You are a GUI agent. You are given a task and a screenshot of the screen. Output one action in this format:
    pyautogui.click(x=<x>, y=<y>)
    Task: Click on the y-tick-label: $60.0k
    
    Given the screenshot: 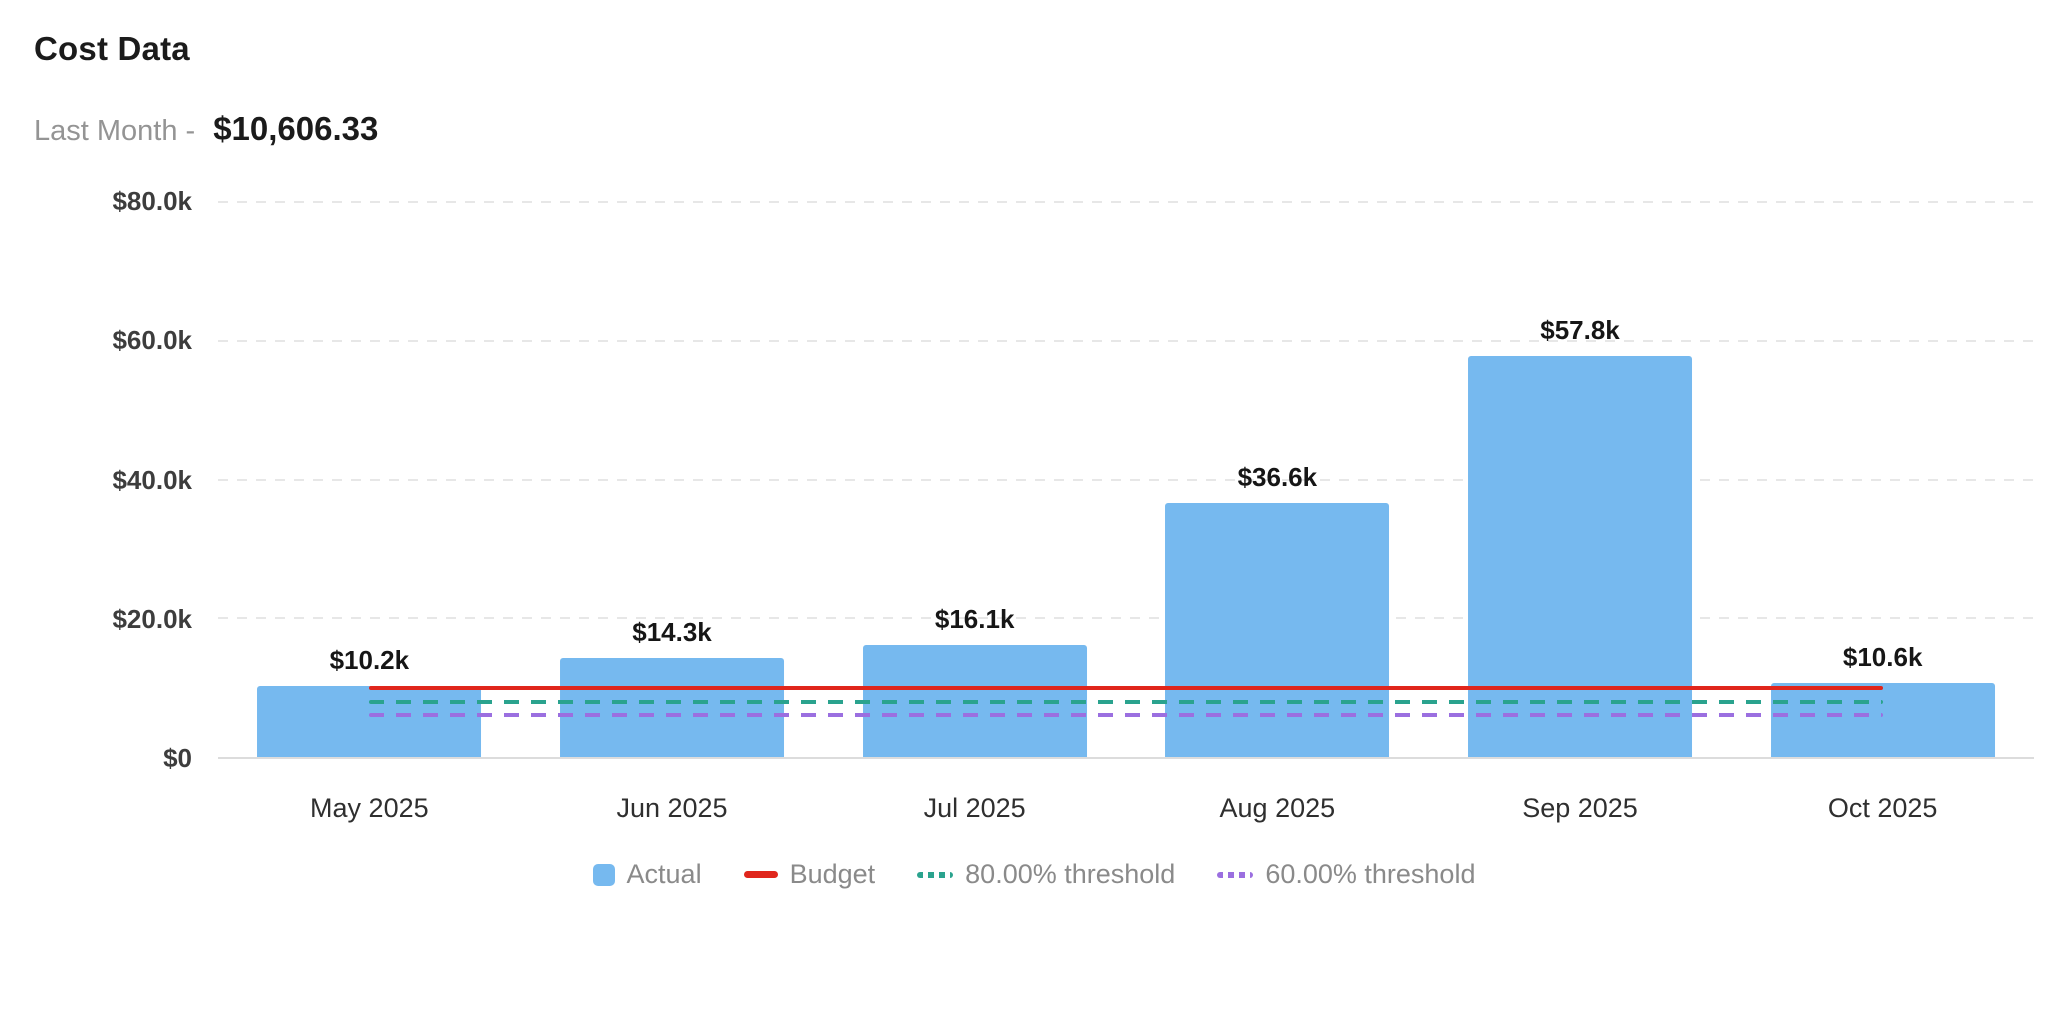 What is the action you would take?
    pyautogui.click(x=152, y=340)
    